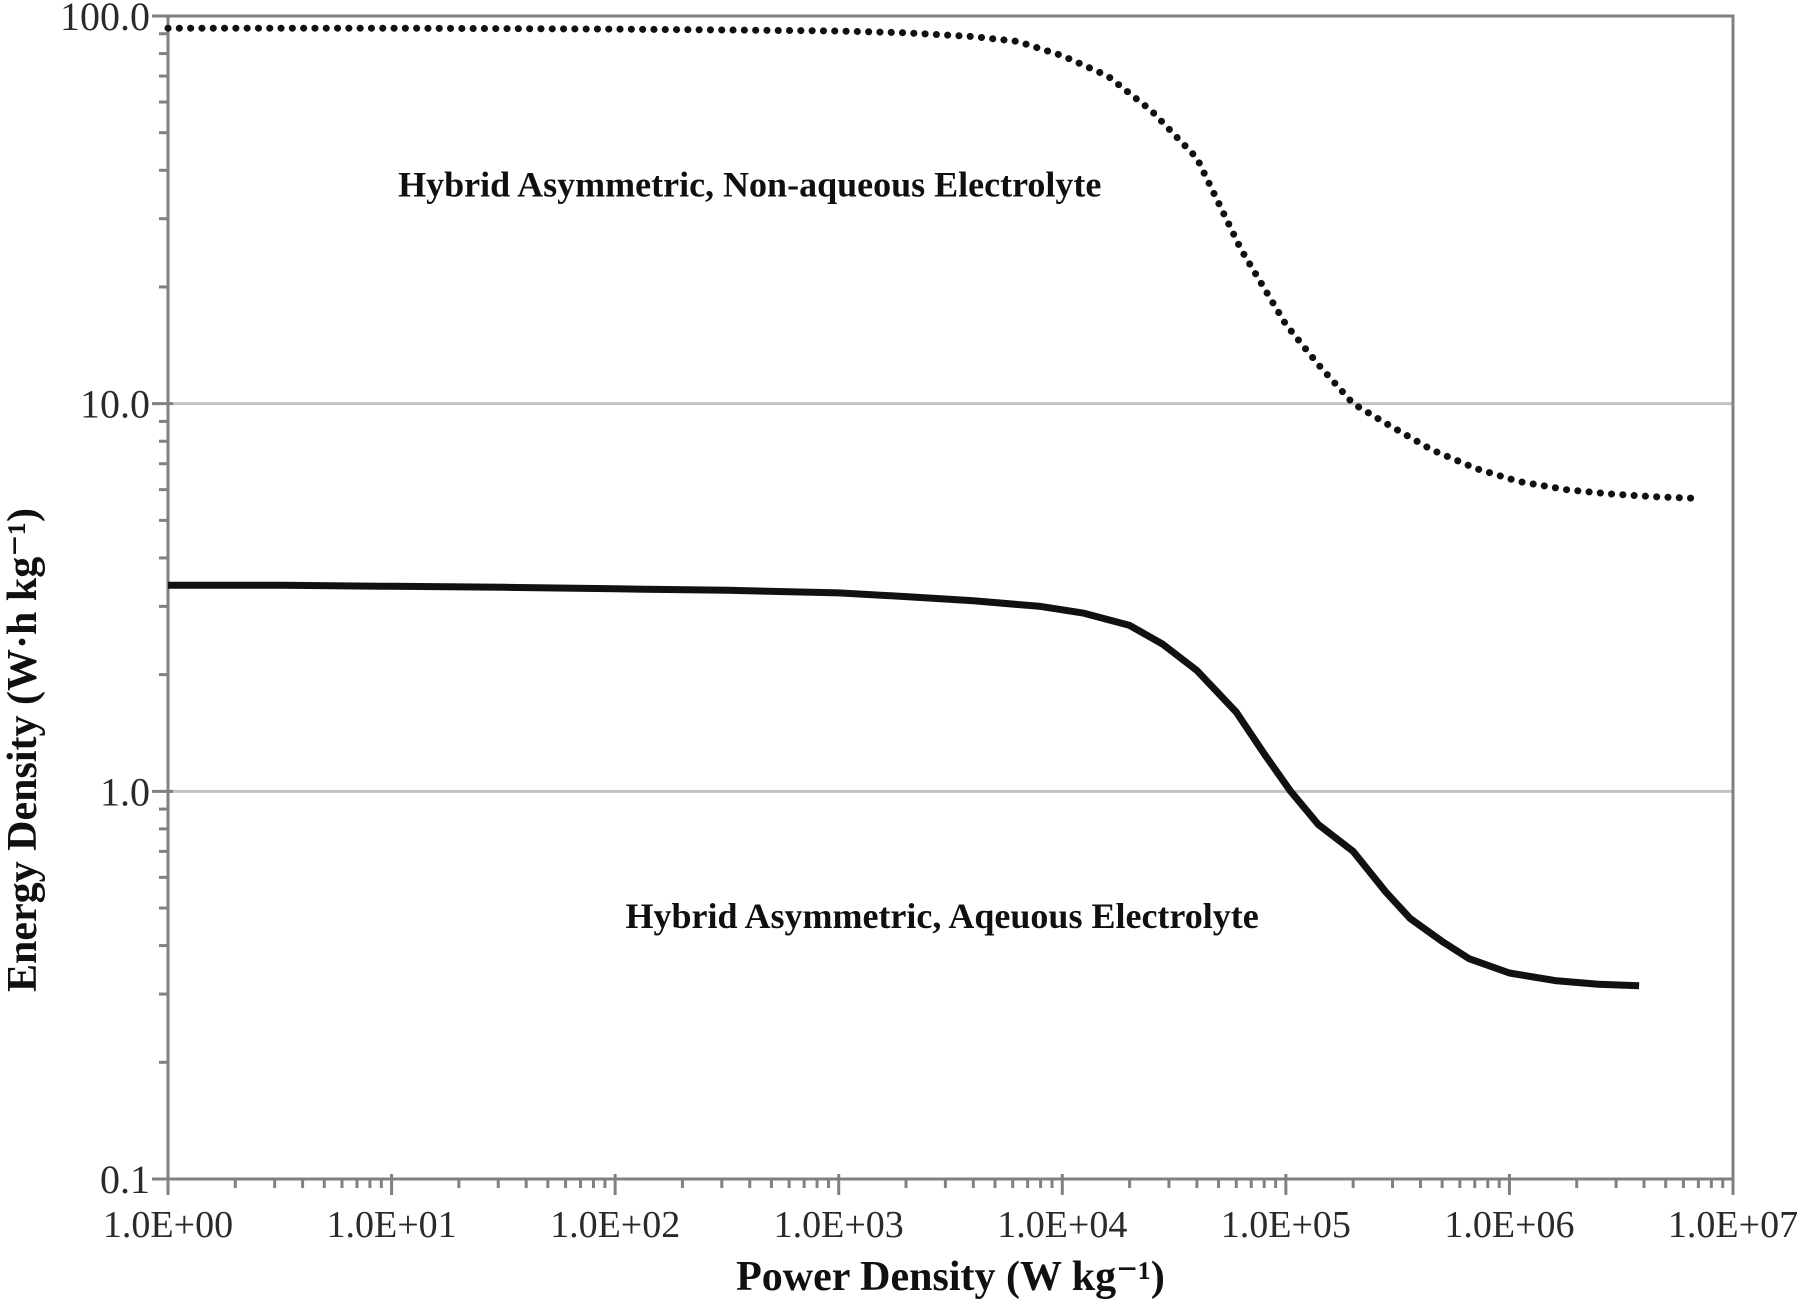  I want to click on x-tick-label: 1.0E+00, so click(168, 1225).